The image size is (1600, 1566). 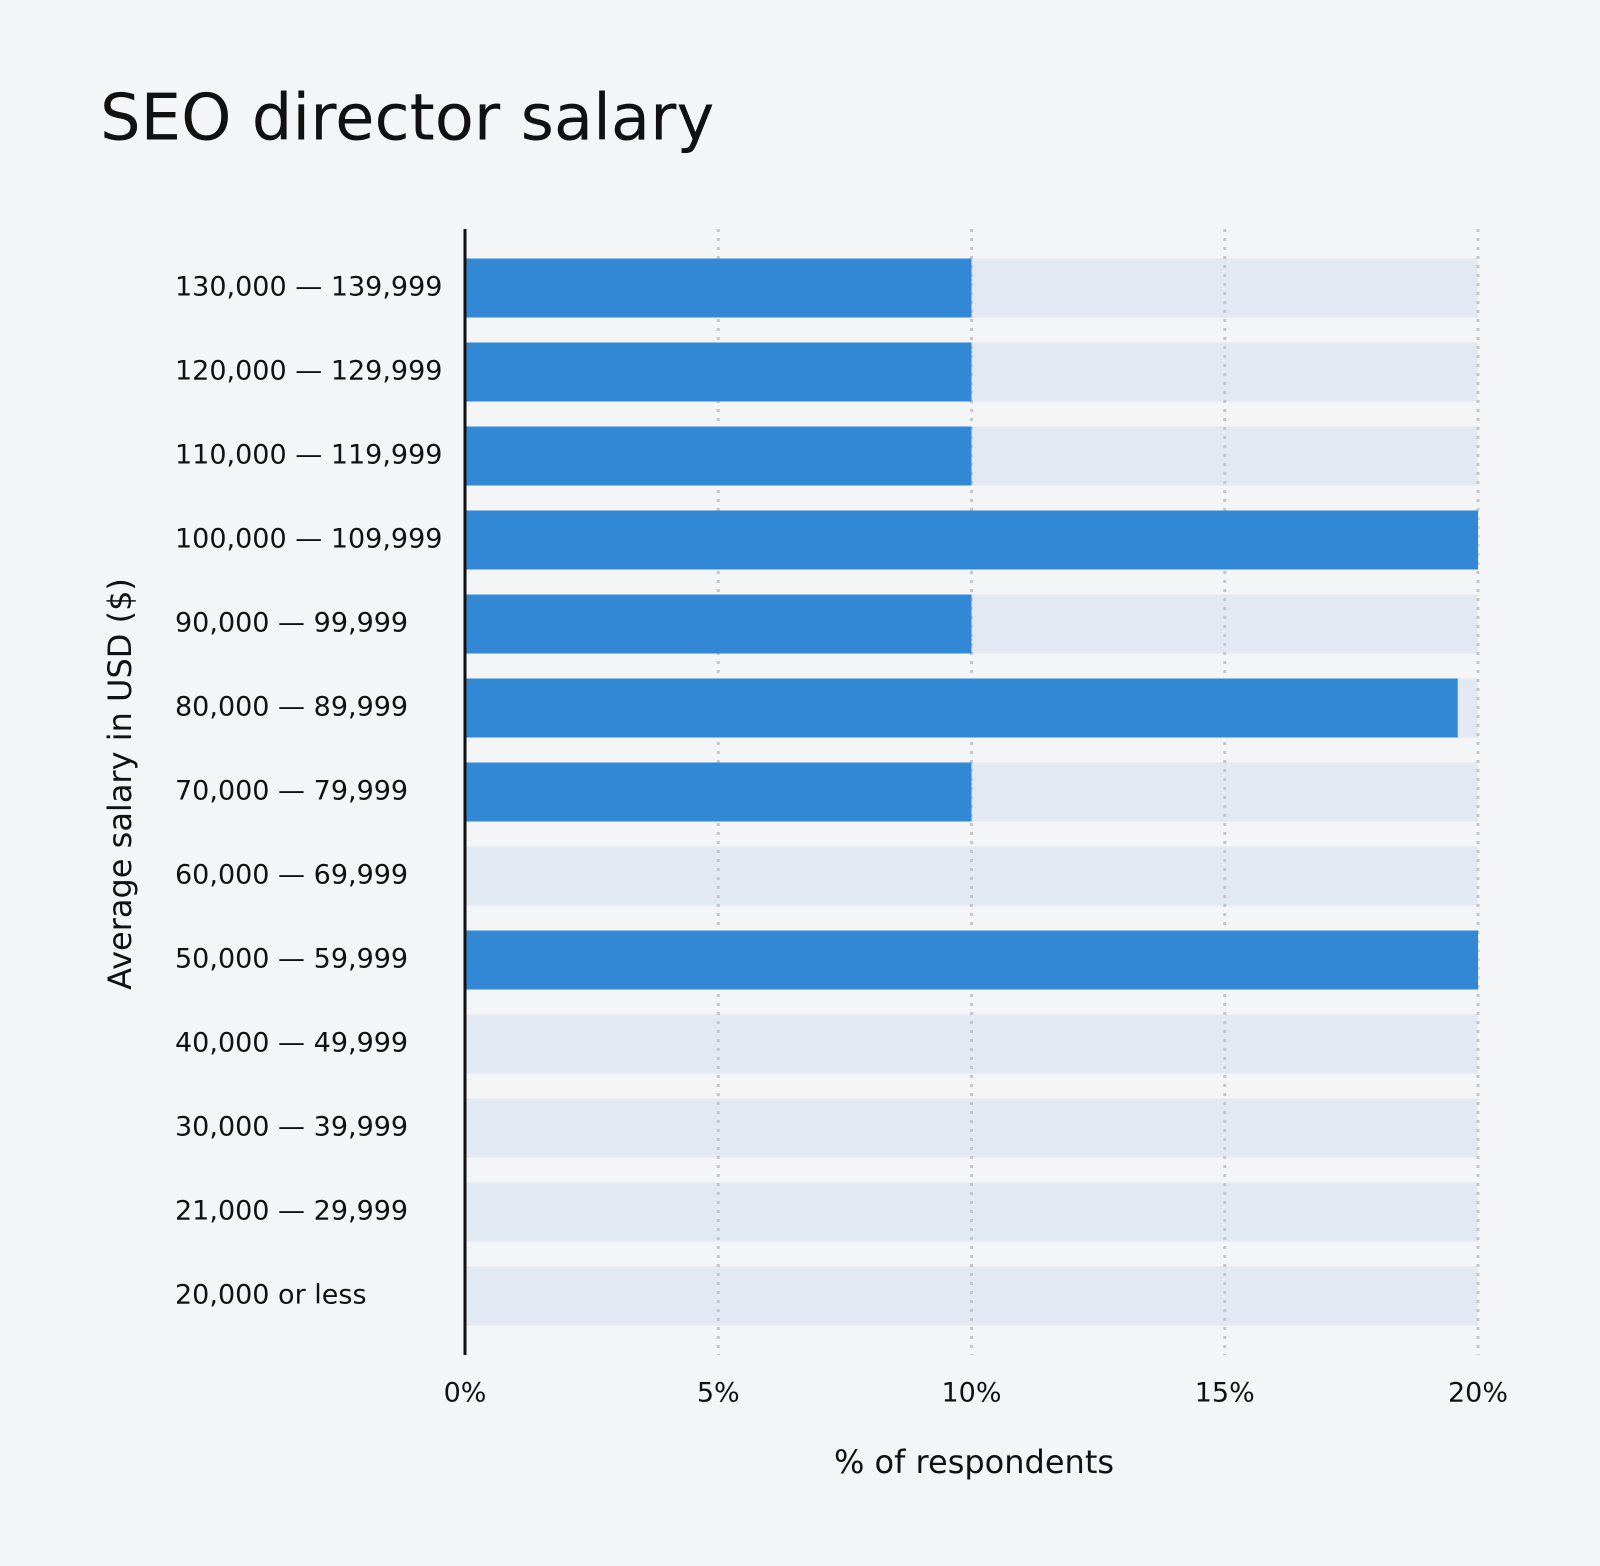 I want to click on x-tick-label: 5%, so click(x=718, y=1393).